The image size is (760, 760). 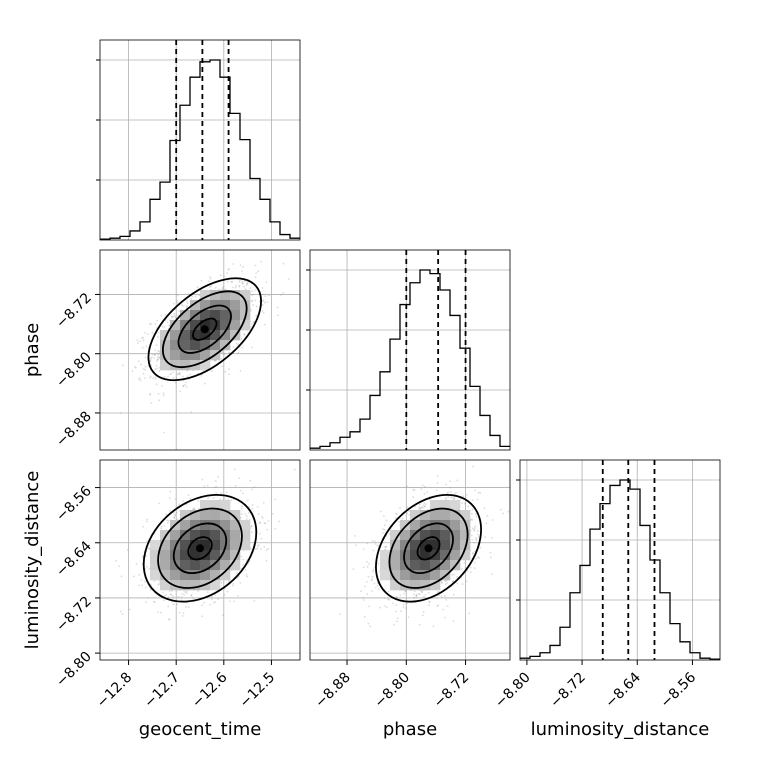 I want to click on y-tick-label: −8.80, so click(x=74, y=370).